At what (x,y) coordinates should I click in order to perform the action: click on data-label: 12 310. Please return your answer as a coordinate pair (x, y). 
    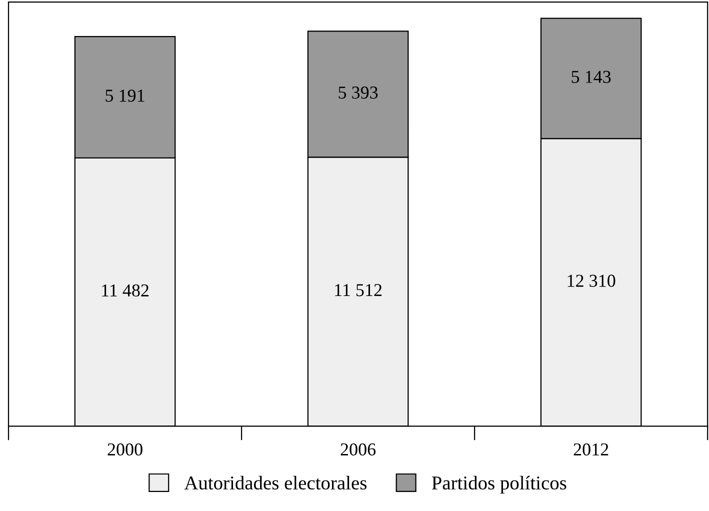
    Looking at the image, I should click on (592, 280).